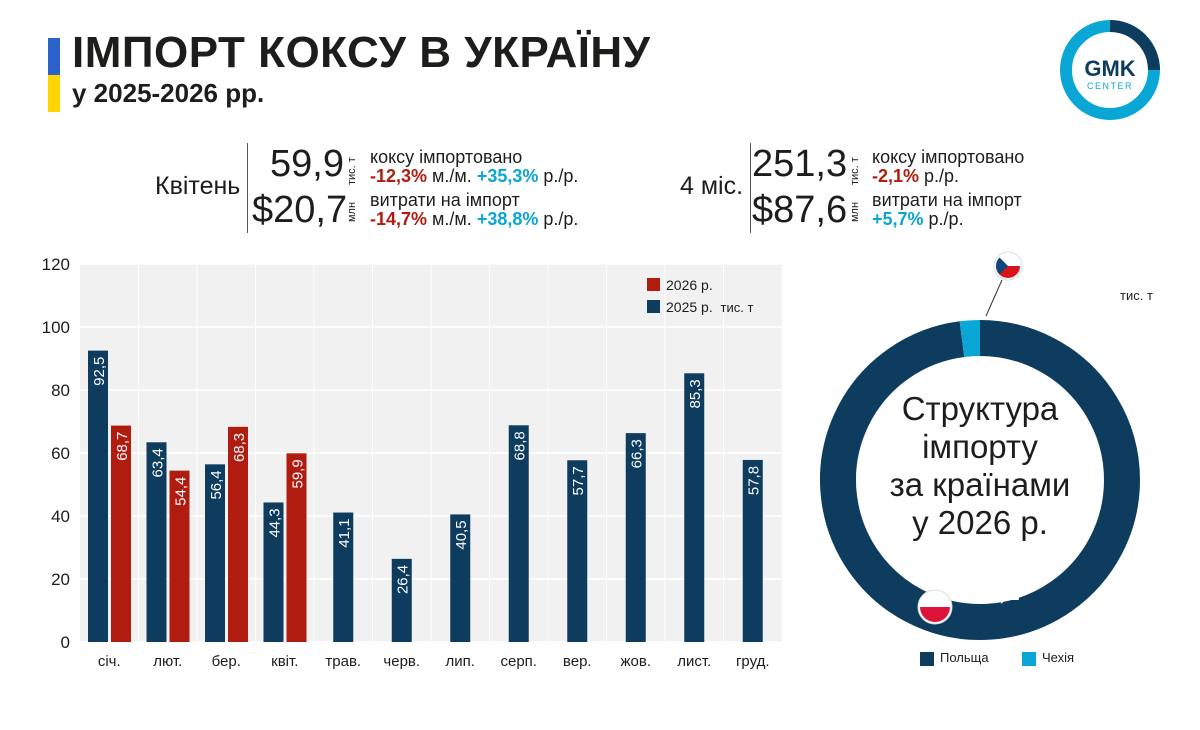  Describe the element at coordinates (980, 408) in the screenshot. I see `donut-title-line: Структура` at that location.